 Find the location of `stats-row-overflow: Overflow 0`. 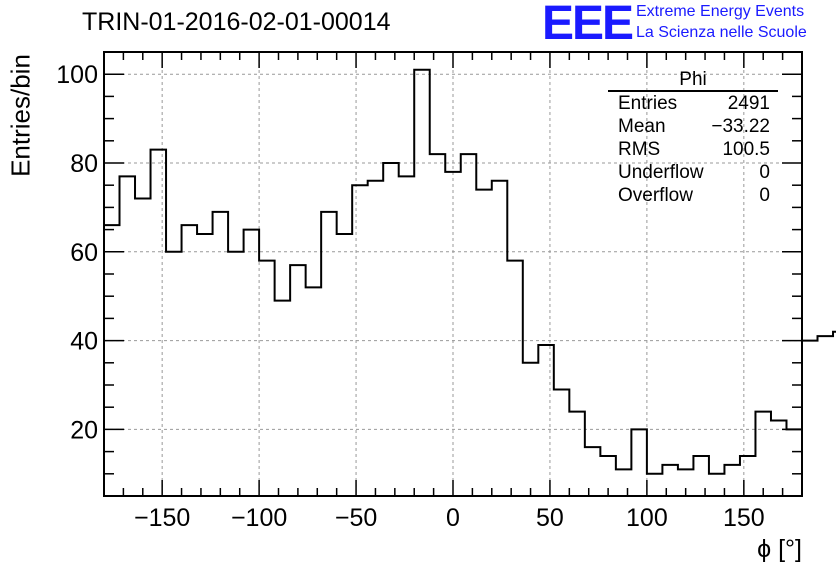

stats-row-overflow: Overflow 0 is located at coordinates (693, 195).